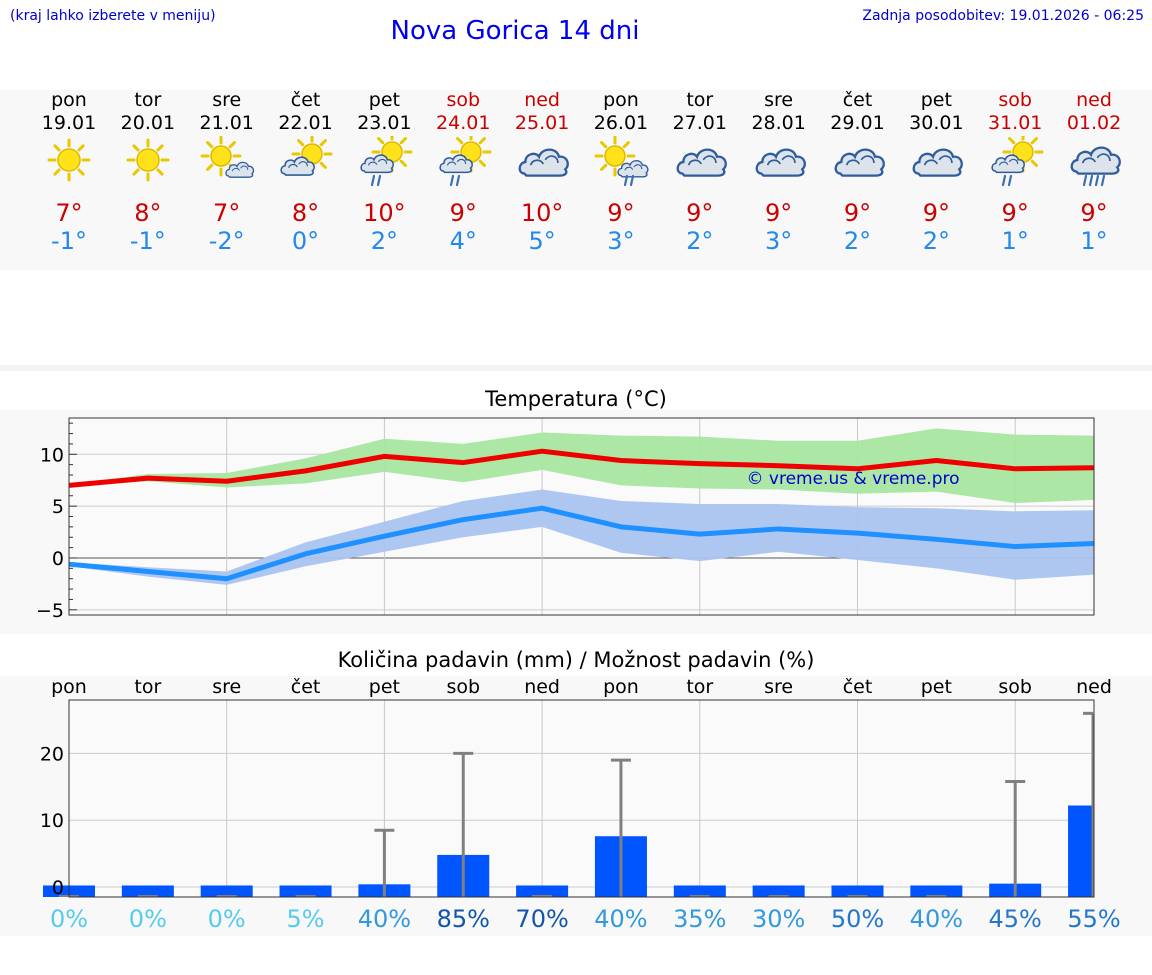 The width and height of the screenshot is (1152, 975). Describe the element at coordinates (226, 123) in the screenshot. I see `day-date: 21.01` at that location.